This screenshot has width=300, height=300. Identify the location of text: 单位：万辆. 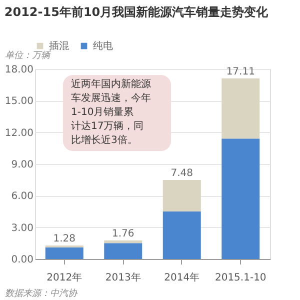
(28, 55).